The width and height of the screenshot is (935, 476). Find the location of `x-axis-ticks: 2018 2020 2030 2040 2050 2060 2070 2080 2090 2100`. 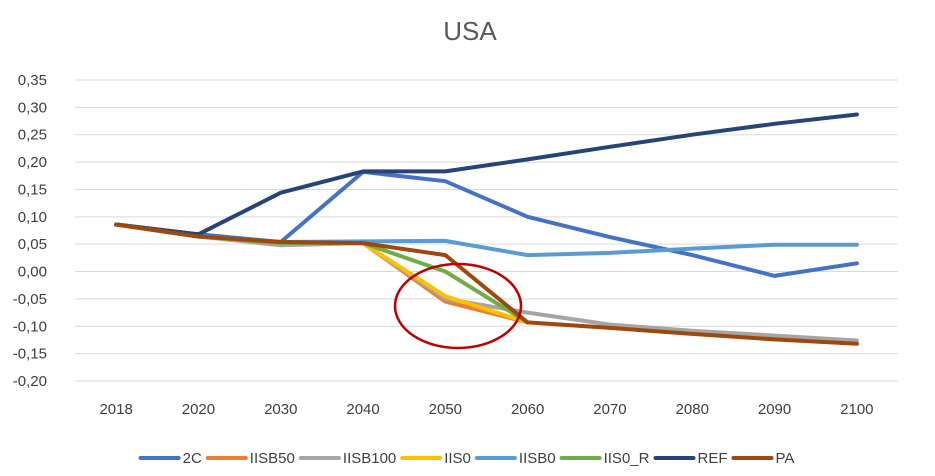

x-axis-ticks: 2018 2020 2030 2040 2050 2060 2070 2080 2090 2100 is located at coordinates (486, 409).